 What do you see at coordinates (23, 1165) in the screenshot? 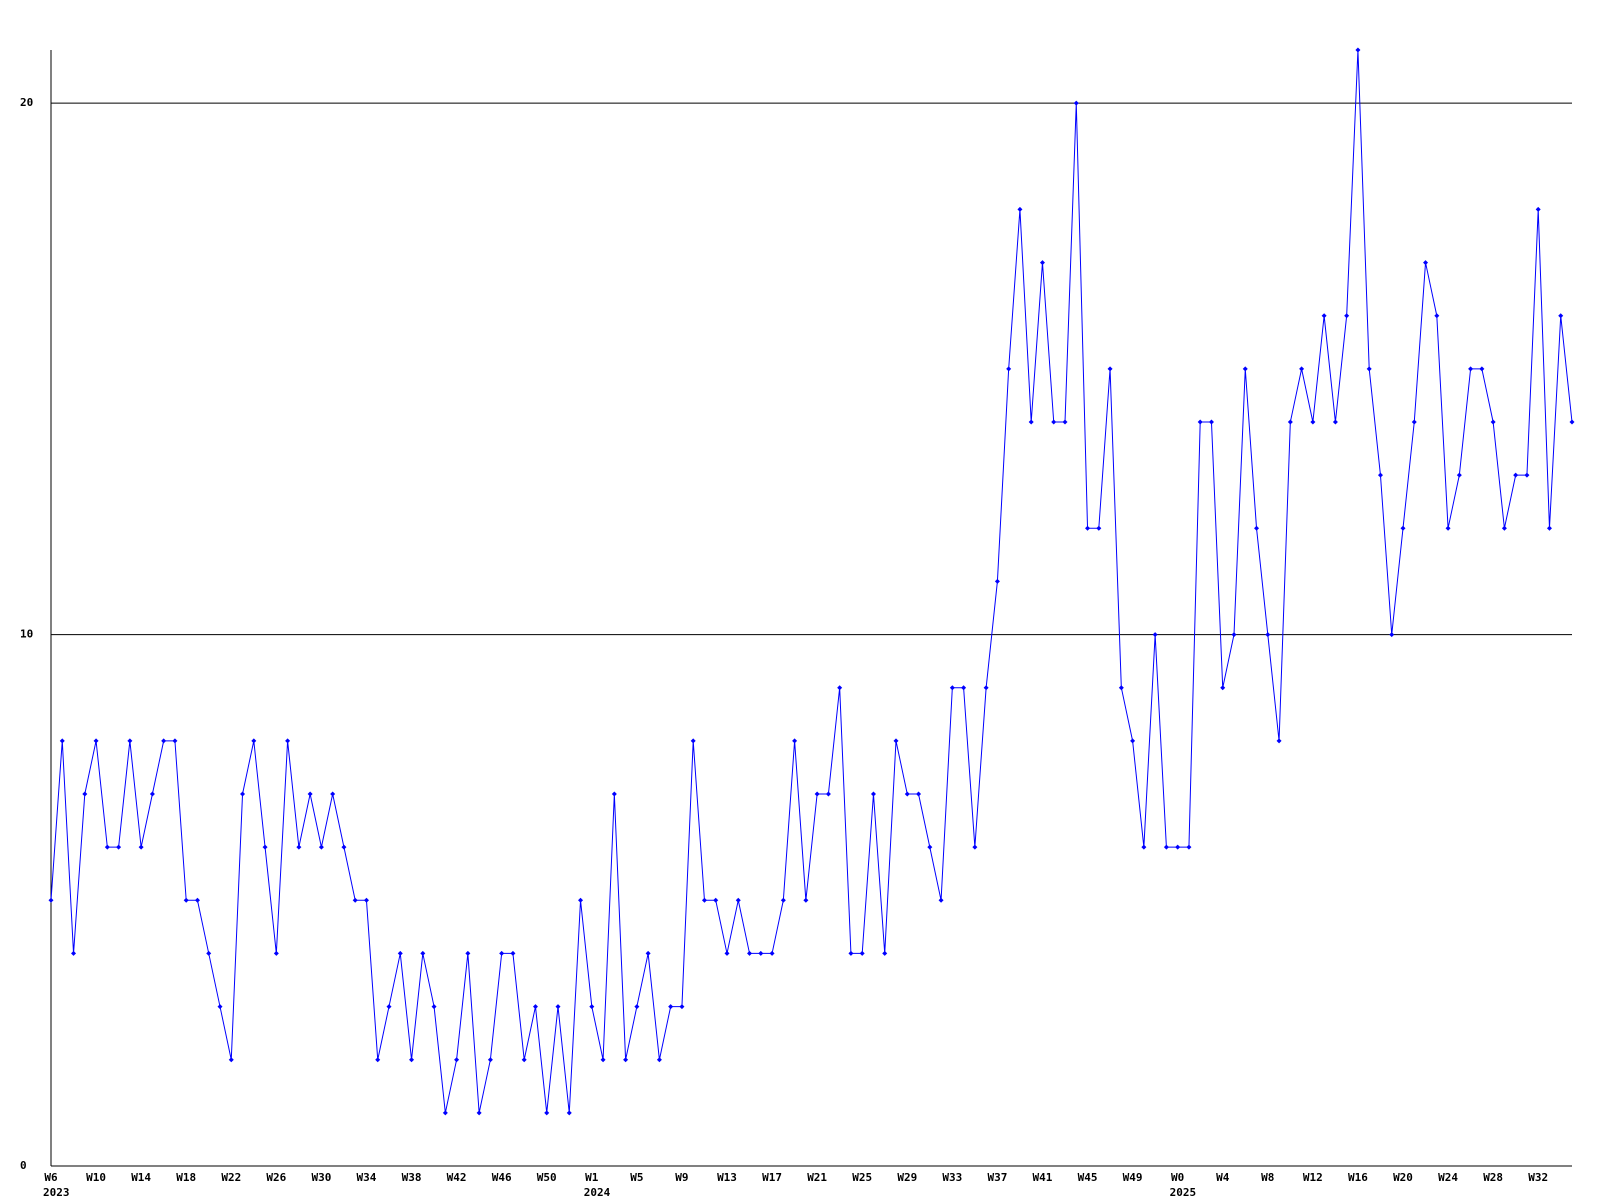
I see `y-tick-label: 0` at bounding box center [23, 1165].